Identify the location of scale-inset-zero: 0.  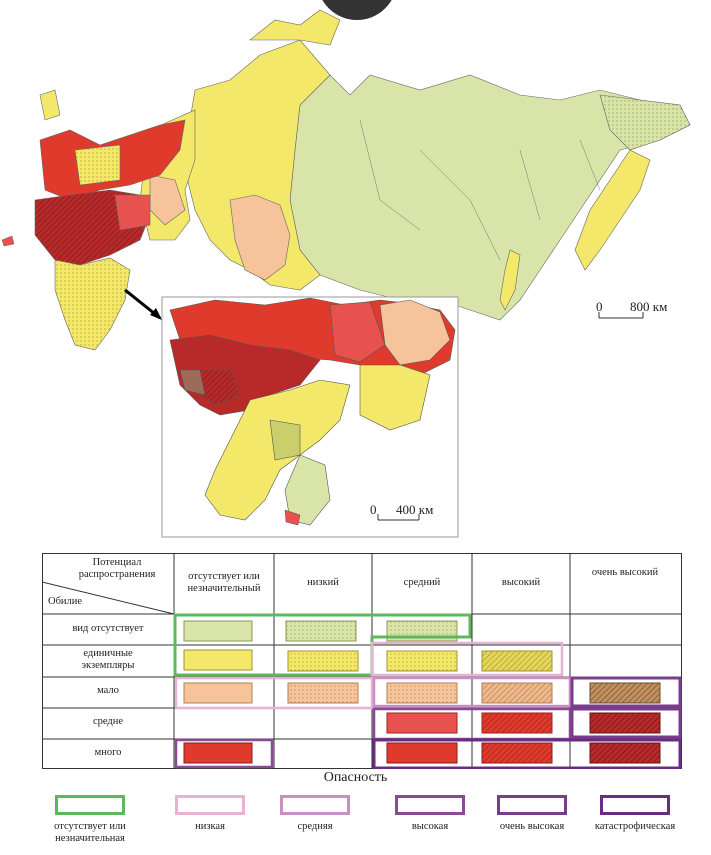
(373, 509).